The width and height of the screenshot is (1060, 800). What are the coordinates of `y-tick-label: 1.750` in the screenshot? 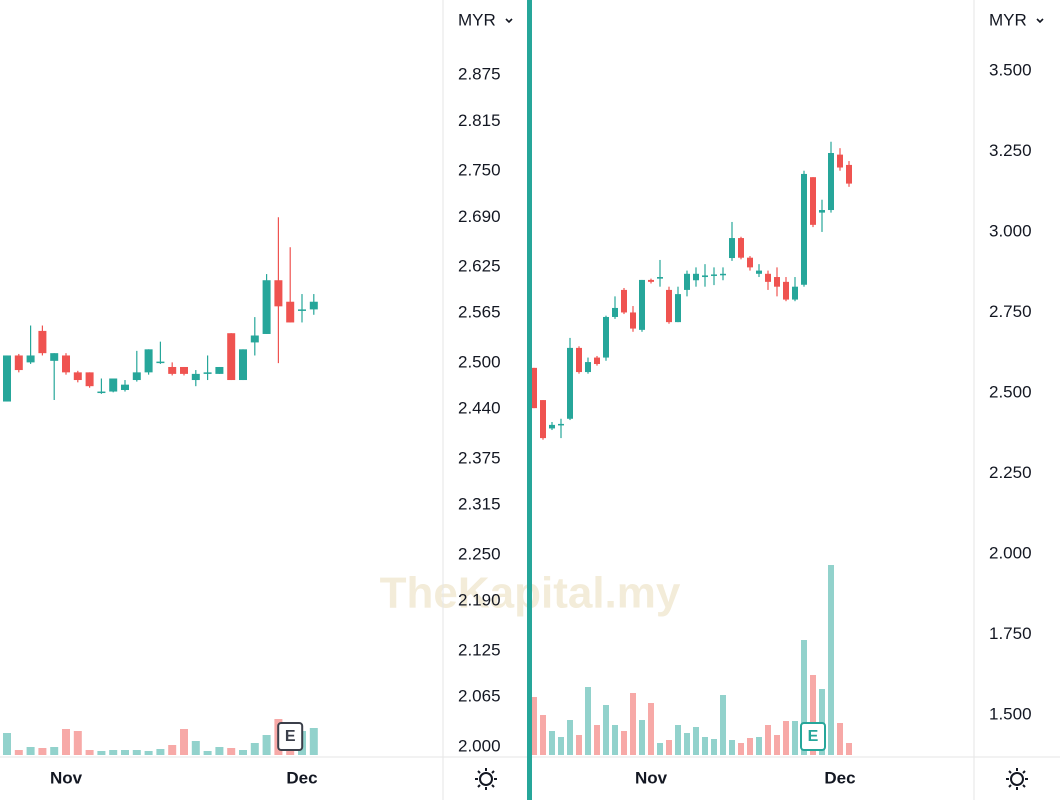 It's located at (1010, 633).